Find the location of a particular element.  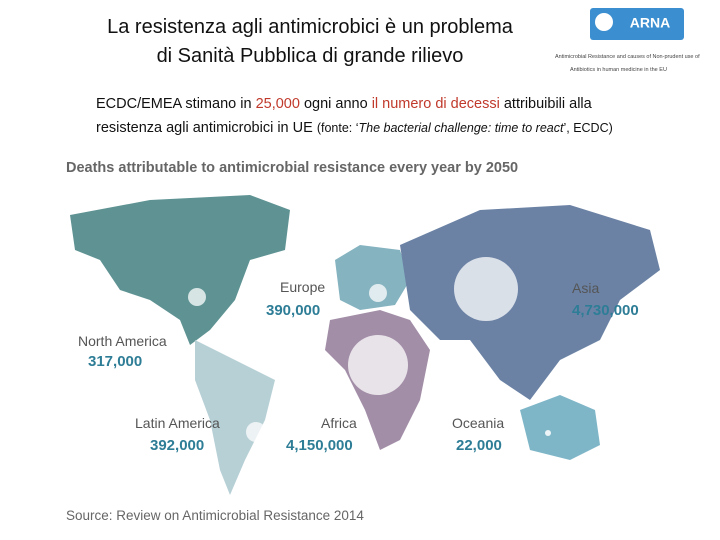

text: il numero di decessi is located at coordinates (435, 104).